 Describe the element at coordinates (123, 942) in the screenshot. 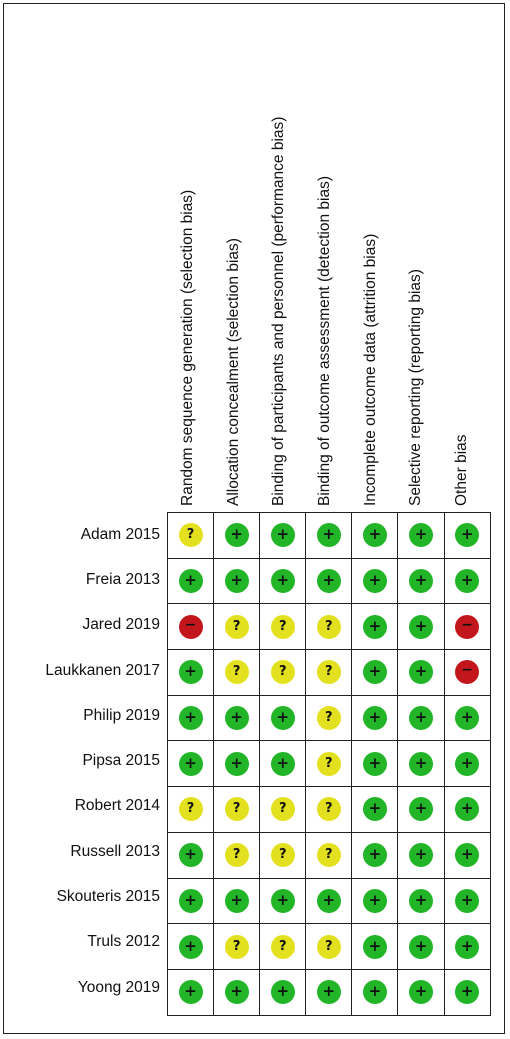

I see `study-label: Truls 2012` at that location.